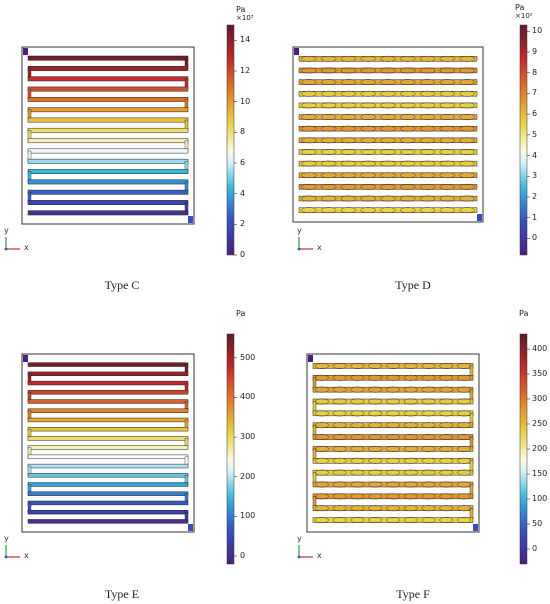  Describe the element at coordinates (245, 40) in the screenshot. I see `colorbar-tick-label: 14` at that location.